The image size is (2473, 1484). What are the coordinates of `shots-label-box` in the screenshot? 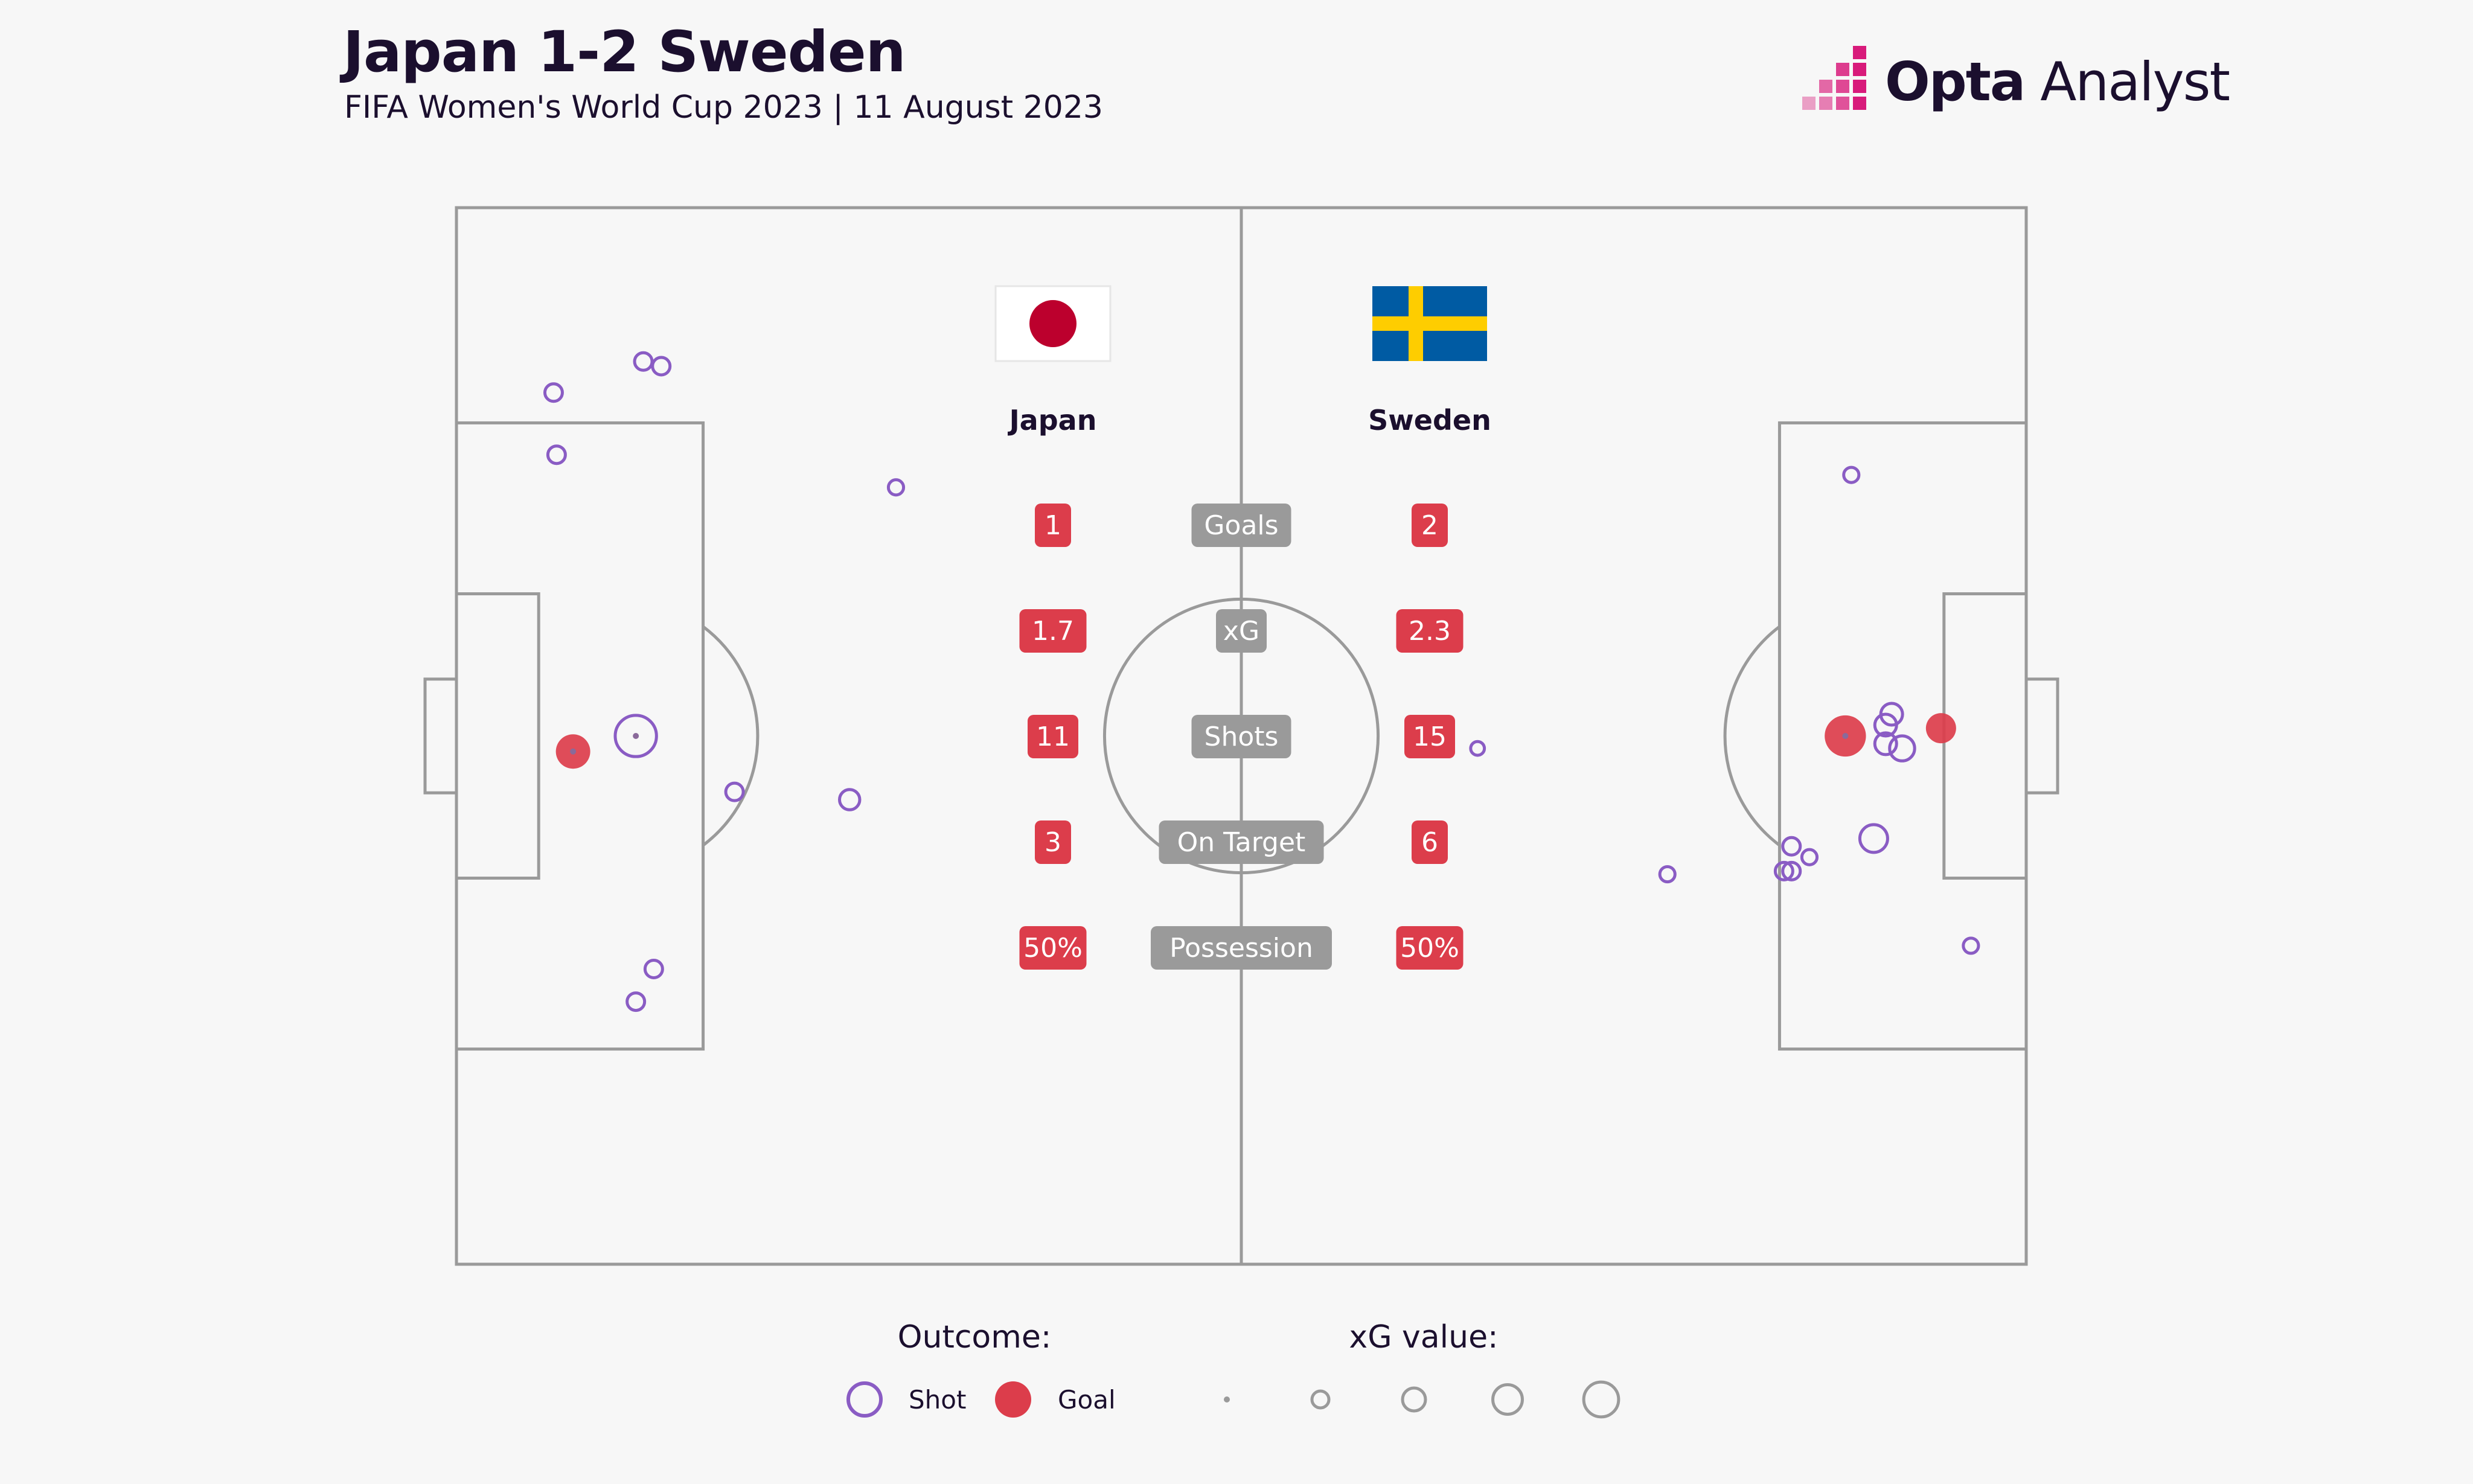 It's located at (1241, 736).